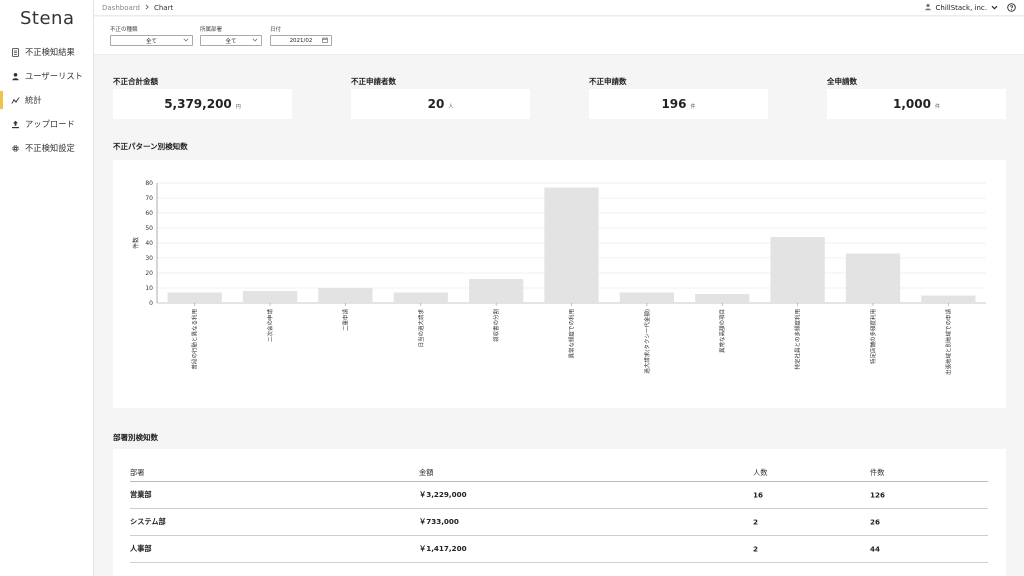  What do you see at coordinates (121, 8) in the screenshot?
I see `breadcrumb-dashboard: Dashboard` at bounding box center [121, 8].